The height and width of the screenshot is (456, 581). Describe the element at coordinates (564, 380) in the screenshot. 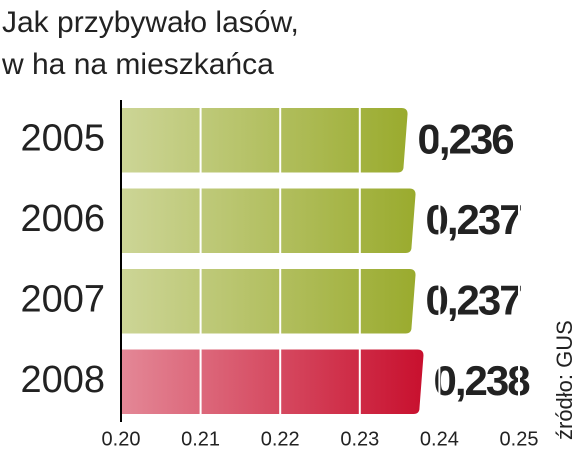

I see `source-note: źródło: GUS` at that location.